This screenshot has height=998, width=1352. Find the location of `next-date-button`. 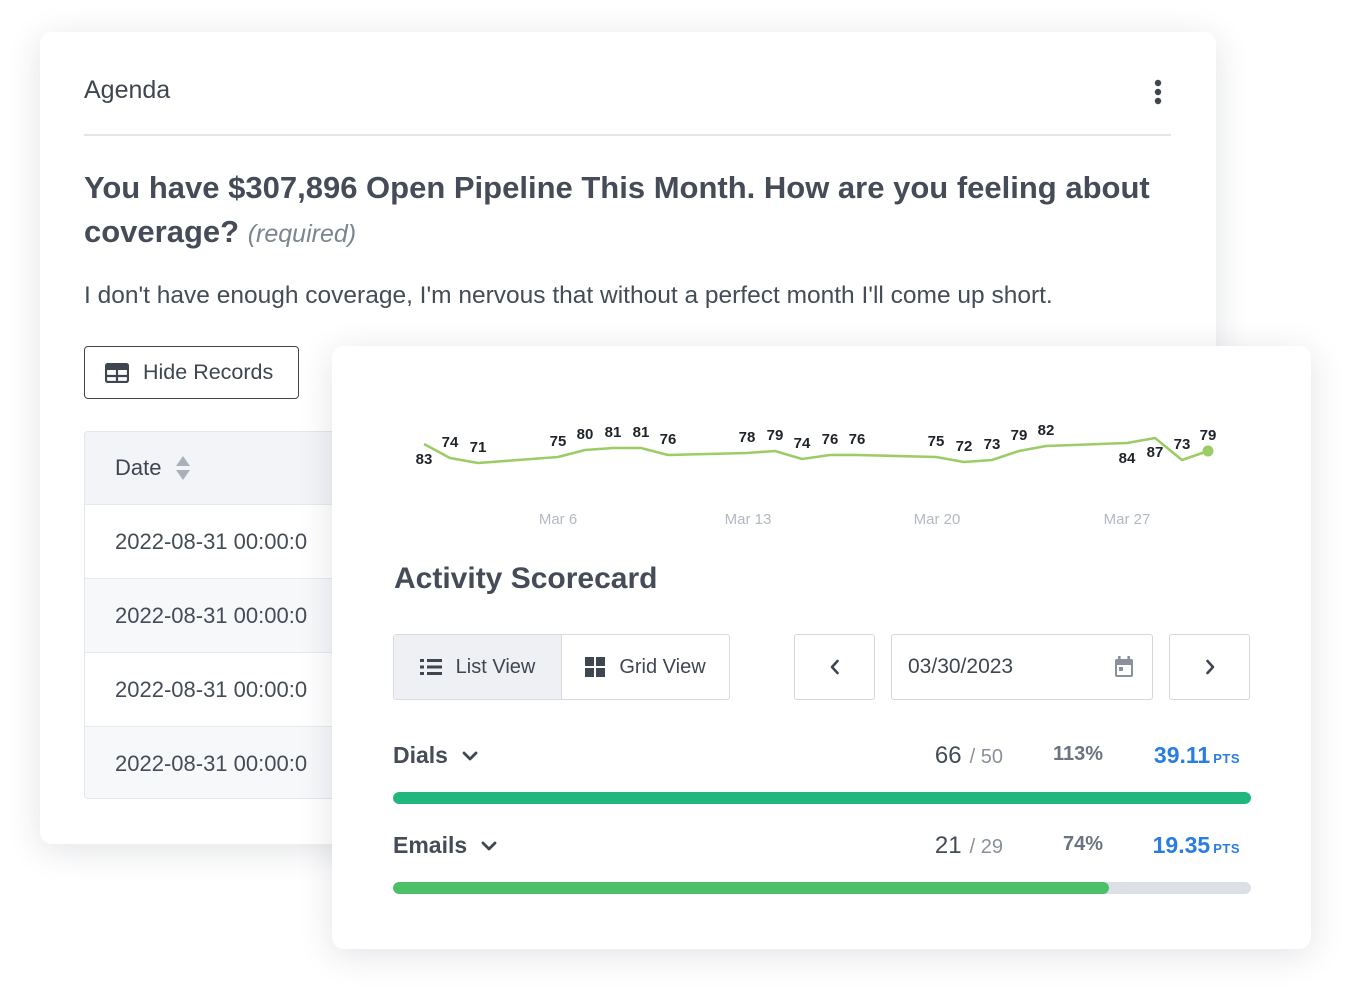

next-date-button is located at coordinates (1209, 667).